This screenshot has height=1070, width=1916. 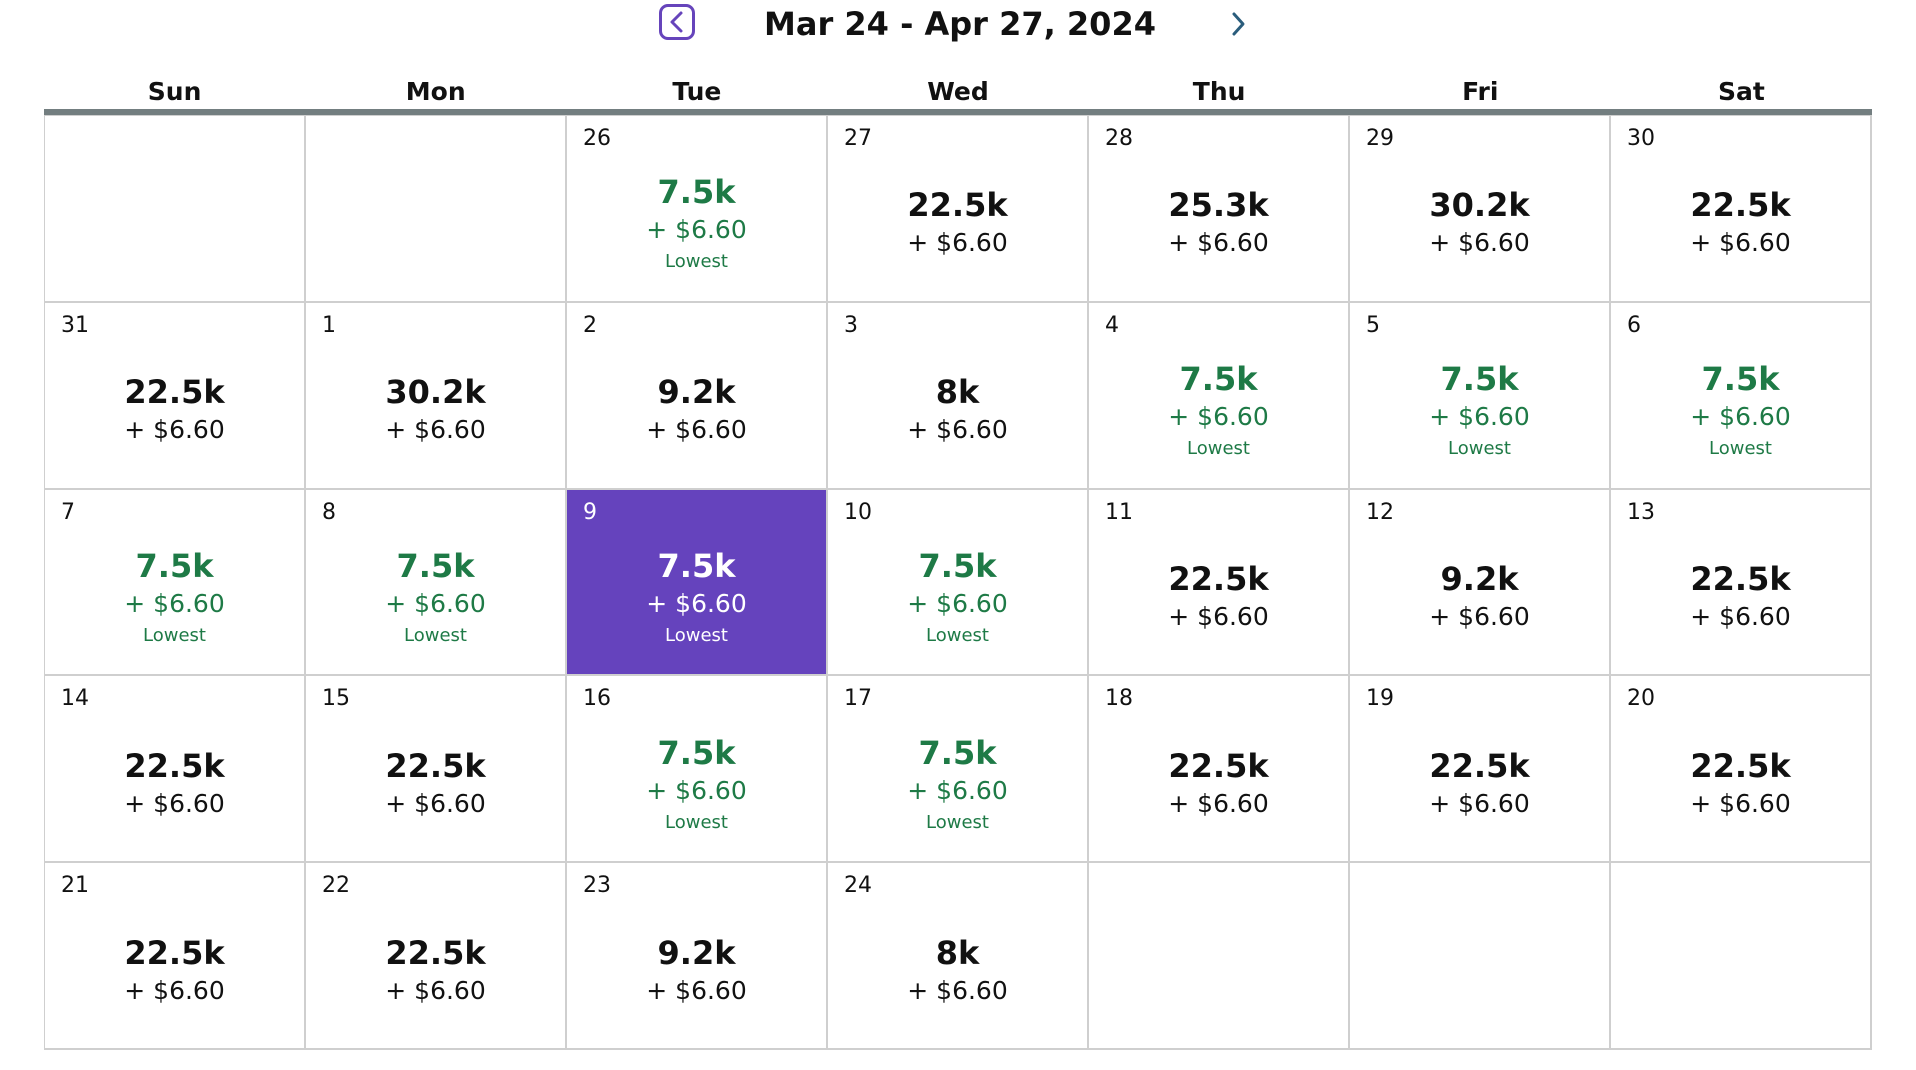 I want to click on day-number: 8, so click(x=329, y=512).